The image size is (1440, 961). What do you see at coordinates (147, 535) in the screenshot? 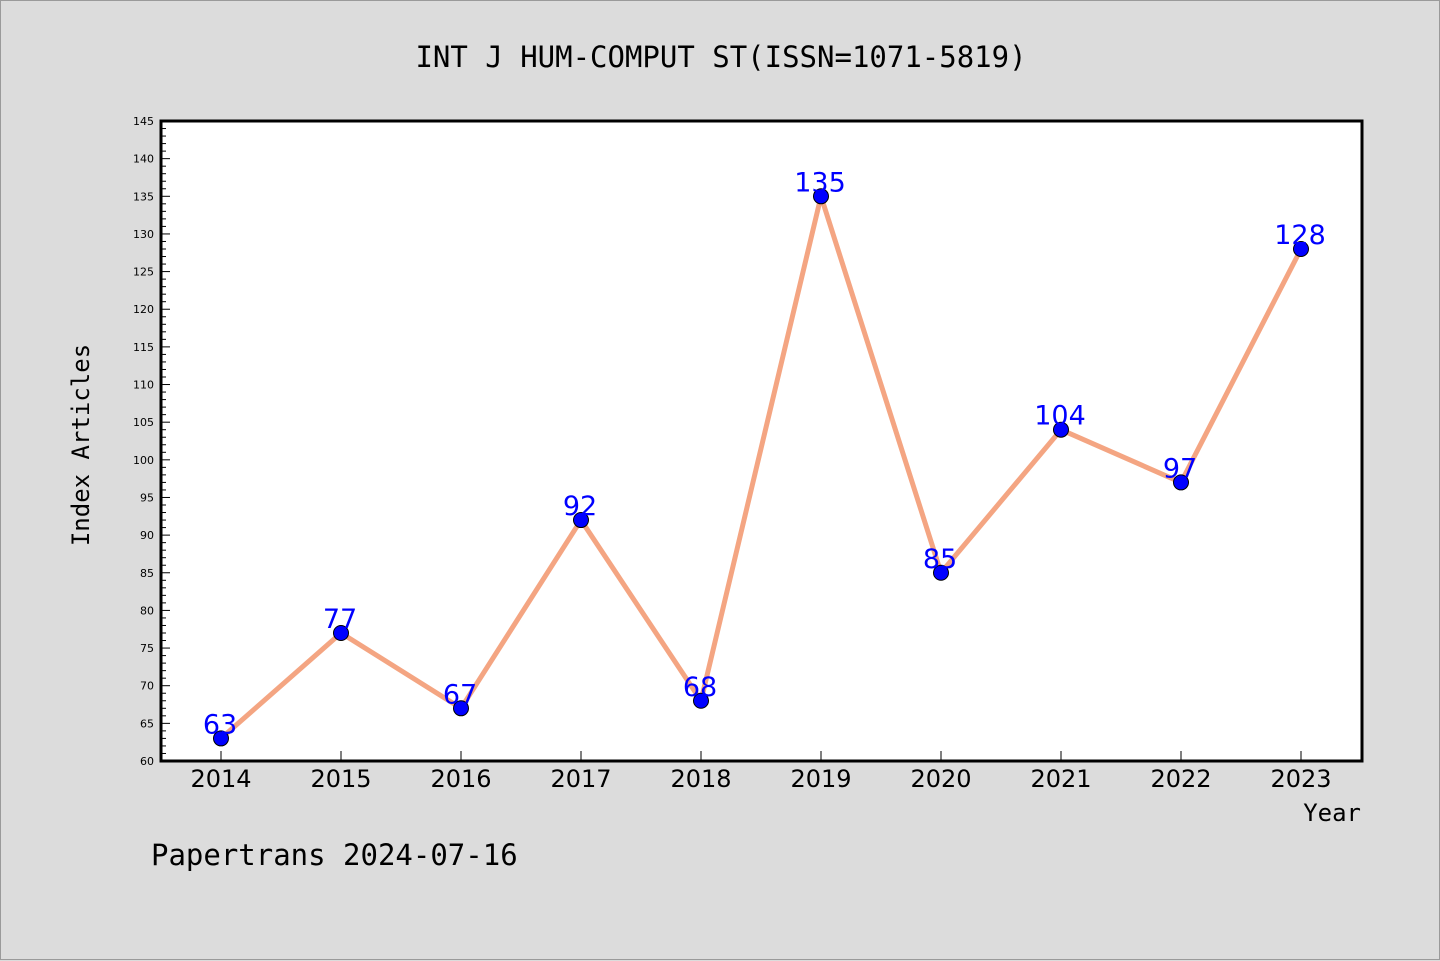
I see `y-tick-label: 90` at bounding box center [147, 535].